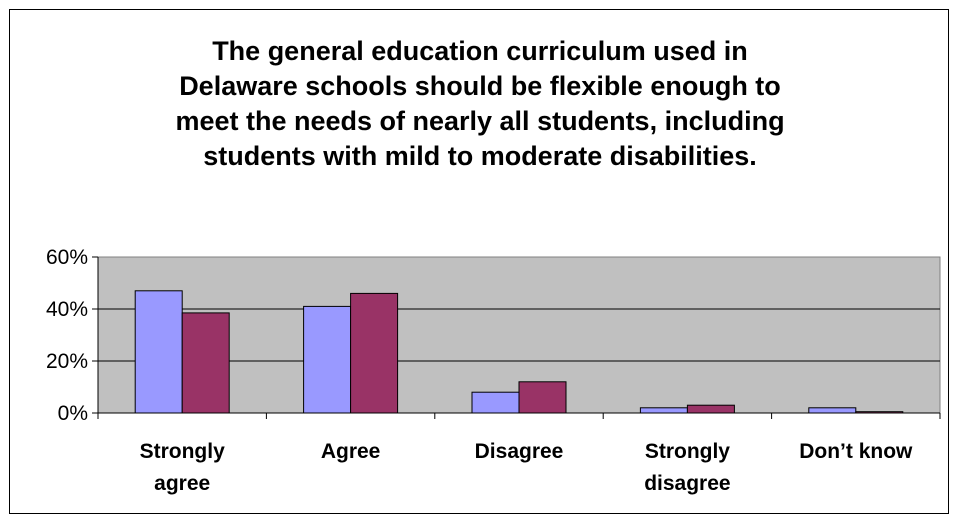 This screenshot has width=960, height=525. I want to click on x-category-label: Disagree, so click(519, 451).